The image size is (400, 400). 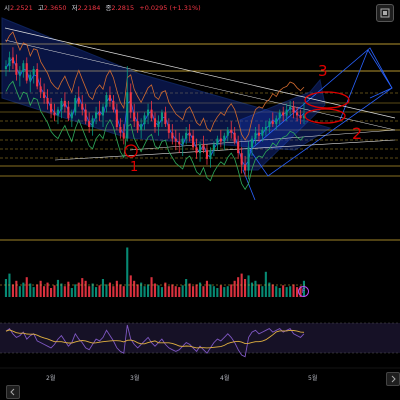 What do you see at coordinates (55, 8) in the screenshot?
I see `high-value: 2.3650` at bounding box center [55, 8].